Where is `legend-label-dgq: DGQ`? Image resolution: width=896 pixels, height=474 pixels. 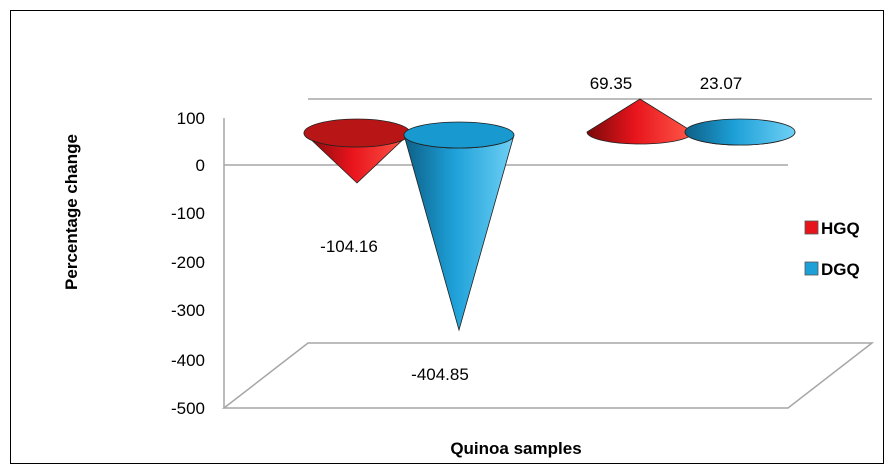 legend-label-dgq: DGQ is located at coordinates (840, 269).